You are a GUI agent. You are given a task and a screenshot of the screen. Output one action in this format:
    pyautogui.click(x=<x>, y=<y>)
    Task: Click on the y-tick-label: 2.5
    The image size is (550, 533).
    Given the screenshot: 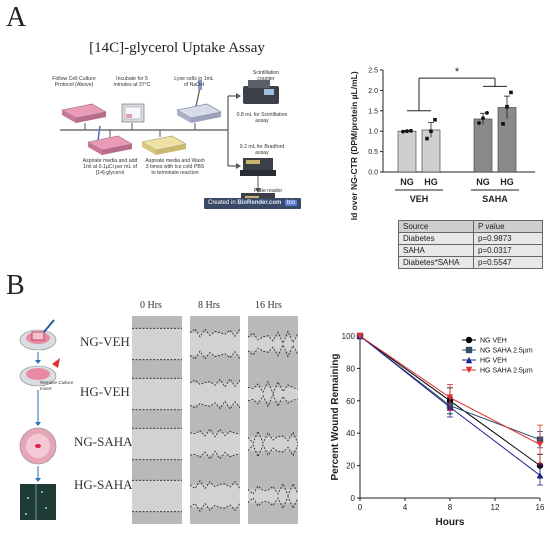 What is the action you would take?
    pyautogui.click(x=373, y=71)
    